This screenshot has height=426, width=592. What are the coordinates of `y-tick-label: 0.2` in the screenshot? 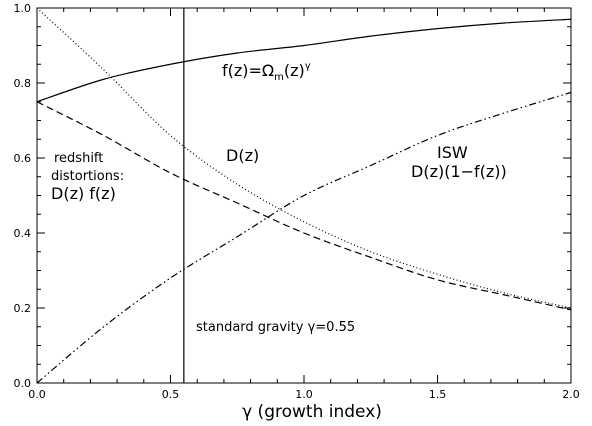 It's located at (23, 308).